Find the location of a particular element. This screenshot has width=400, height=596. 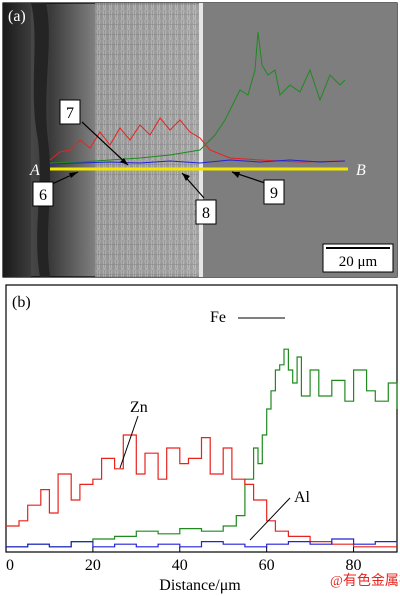

overlay-zn-trace is located at coordinates (197, 140).